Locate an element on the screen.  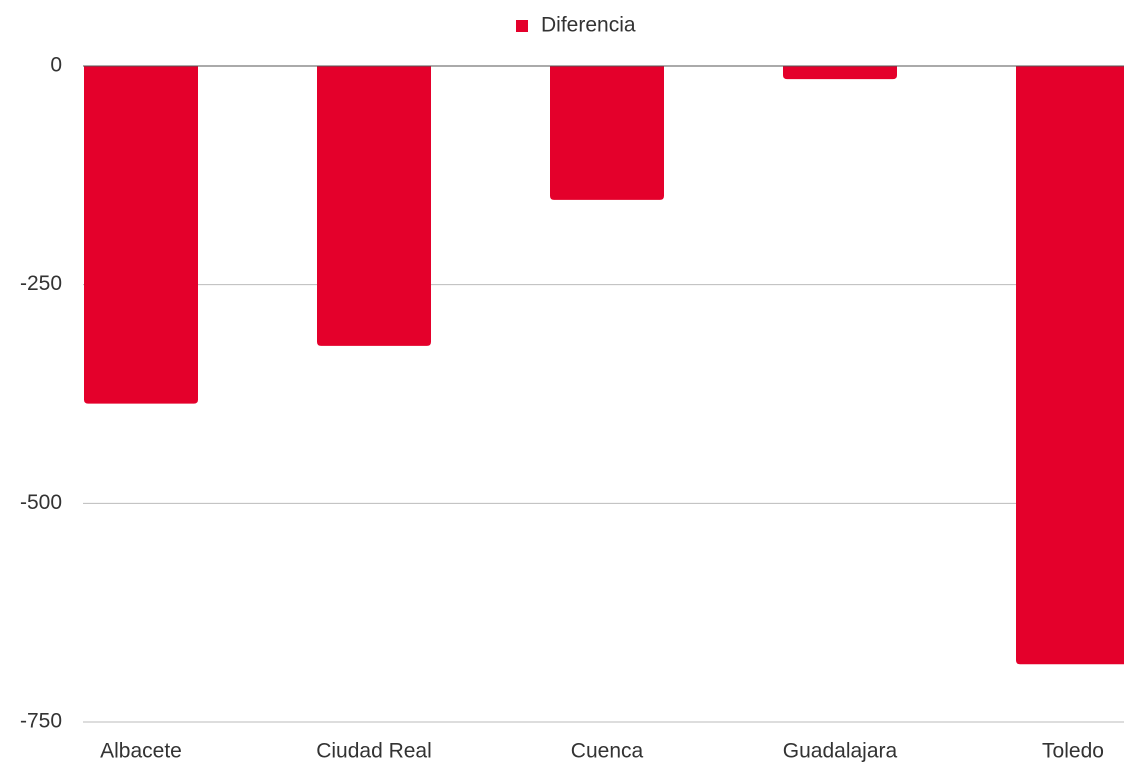
x-tick-label: Albacete is located at coordinates (141, 751).